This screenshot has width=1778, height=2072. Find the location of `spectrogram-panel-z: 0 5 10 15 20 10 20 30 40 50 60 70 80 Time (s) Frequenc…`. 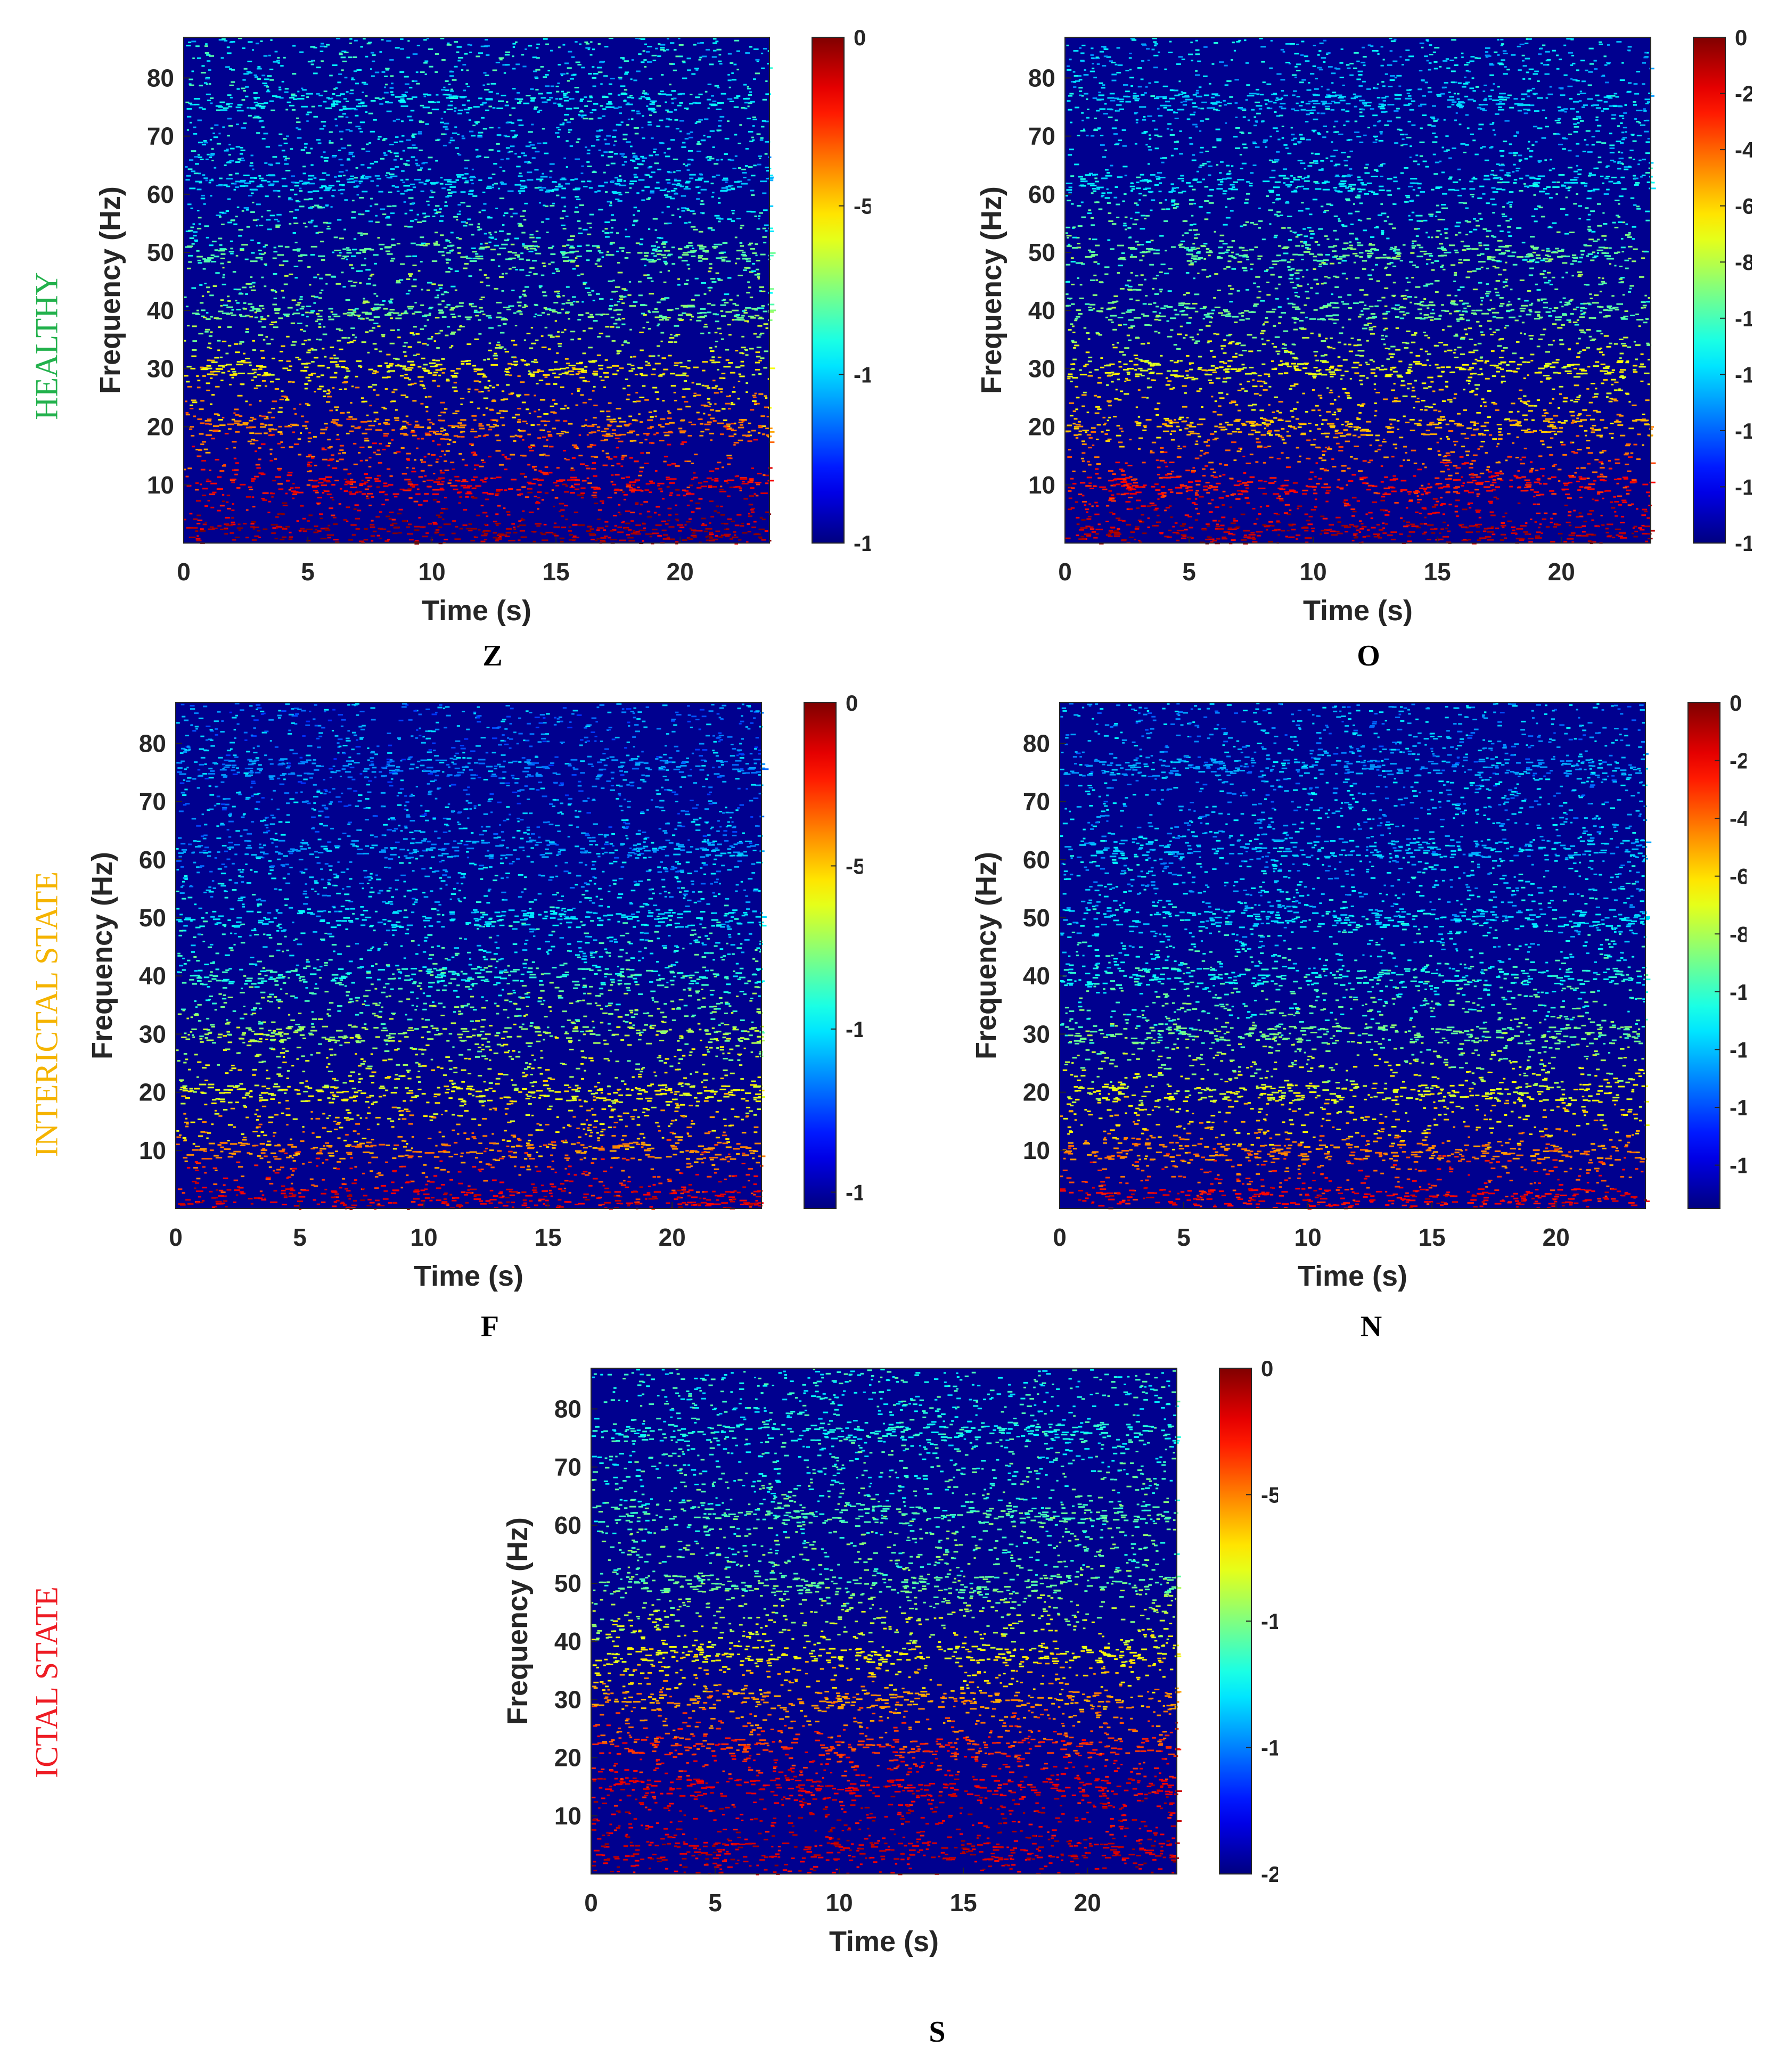

spectrogram-panel-z: 0 5 10 15 20 10 20 30 40 50 60 70 80 Time (s) Frequenc… is located at coordinates (496, 330).